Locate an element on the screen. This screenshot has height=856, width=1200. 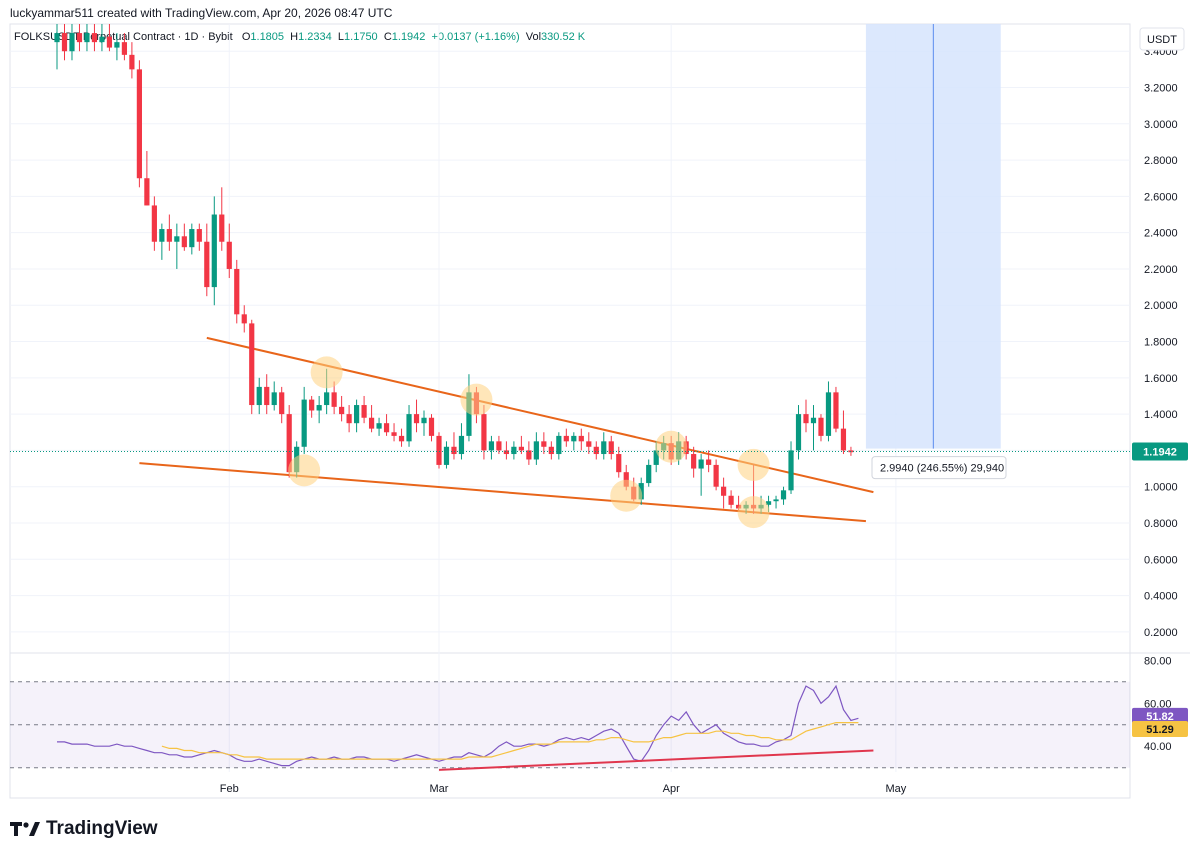
rsi-pane is located at coordinates (570, 726).